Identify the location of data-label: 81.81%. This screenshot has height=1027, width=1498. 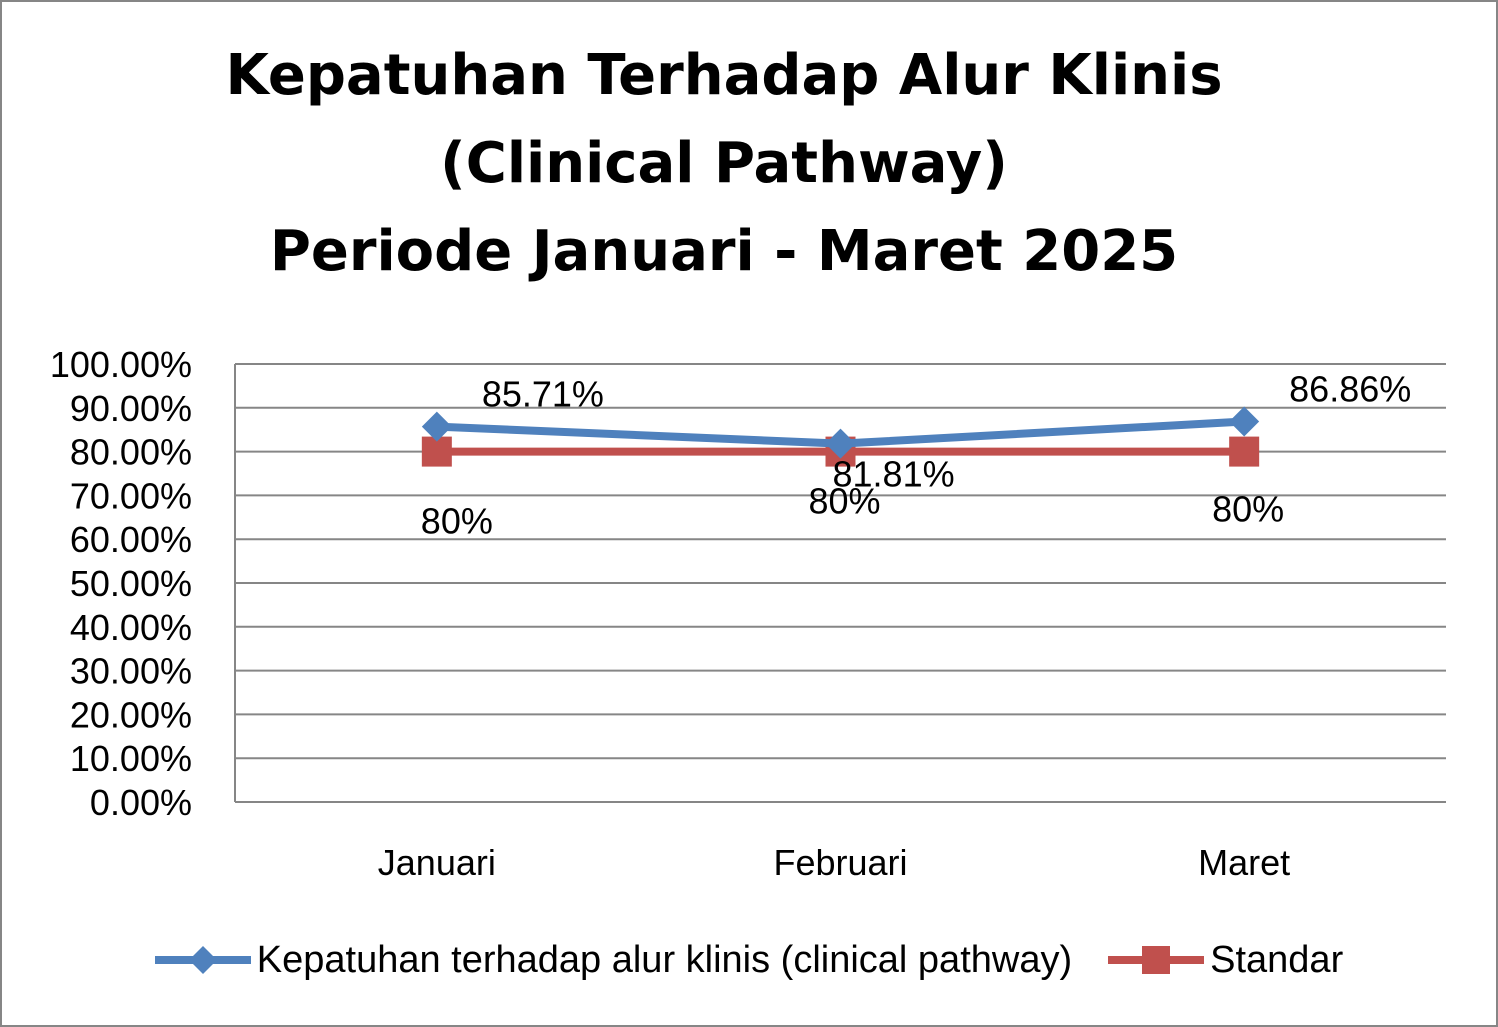
(894, 474).